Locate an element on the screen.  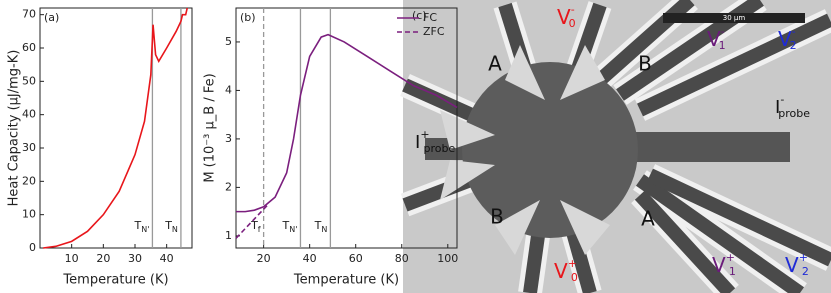
contact-label: V-1 is located at coordinates (716, 38).